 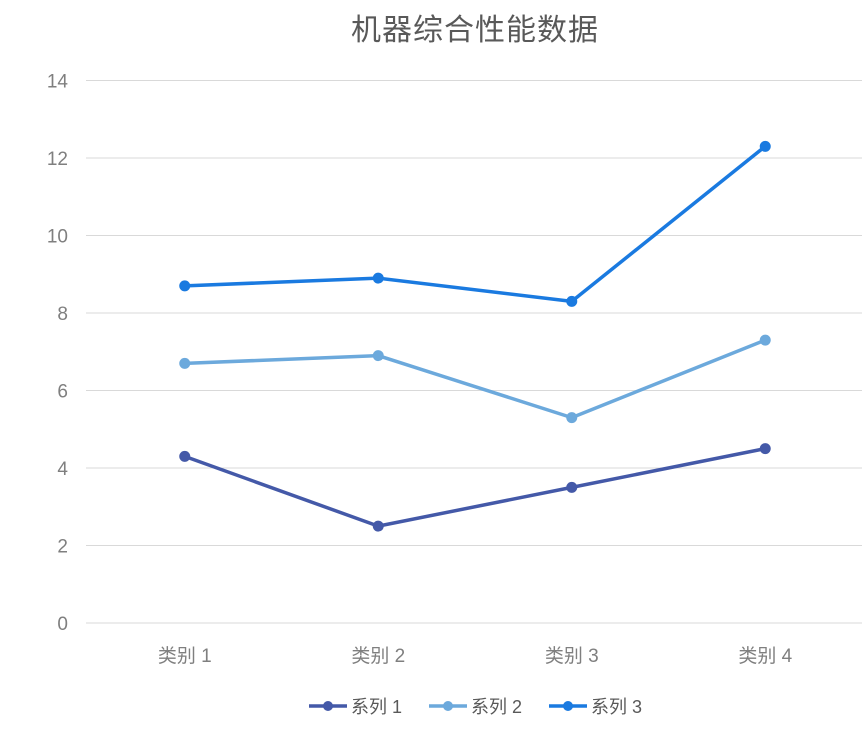 What do you see at coordinates (62, 314) in the screenshot?
I see `y-axis-tick-label: 8` at bounding box center [62, 314].